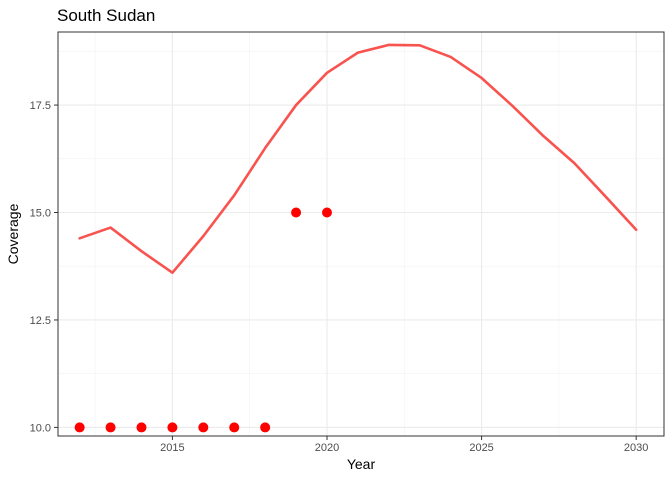 The width and height of the screenshot is (672, 480). Describe the element at coordinates (40, 428) in the screenshot. I see `y-tick-label: 10.0` at that location.